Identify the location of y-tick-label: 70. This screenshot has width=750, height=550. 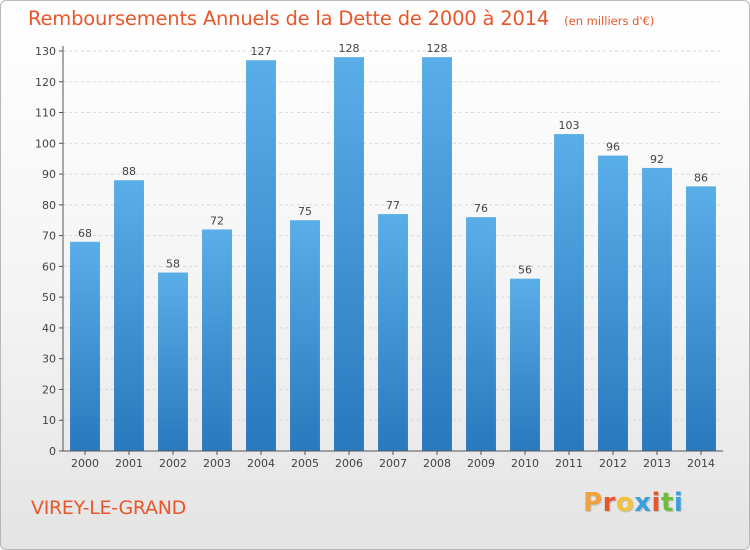
(49, 236).